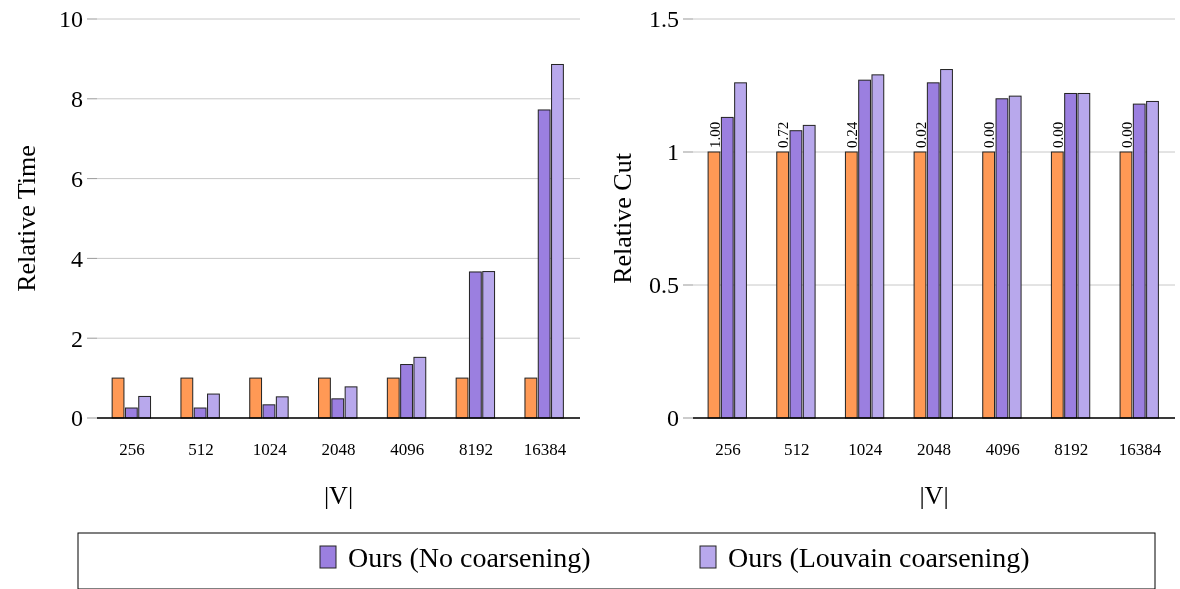 This screenshot has height=589, width=1180. Describe the element at coordinates (852, 134) in the screenshot. I see `annotation: 0.24` at that location.